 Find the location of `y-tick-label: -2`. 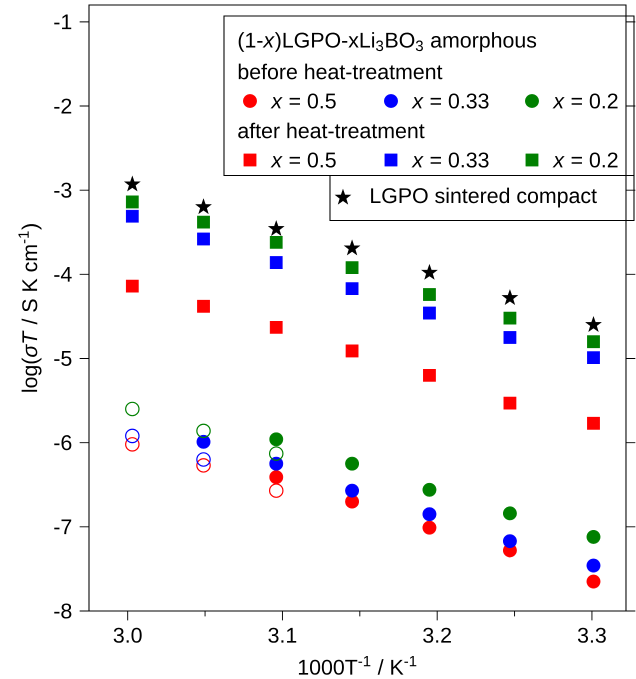

y-tick-label: -2 is located at coordinates (63, 106).